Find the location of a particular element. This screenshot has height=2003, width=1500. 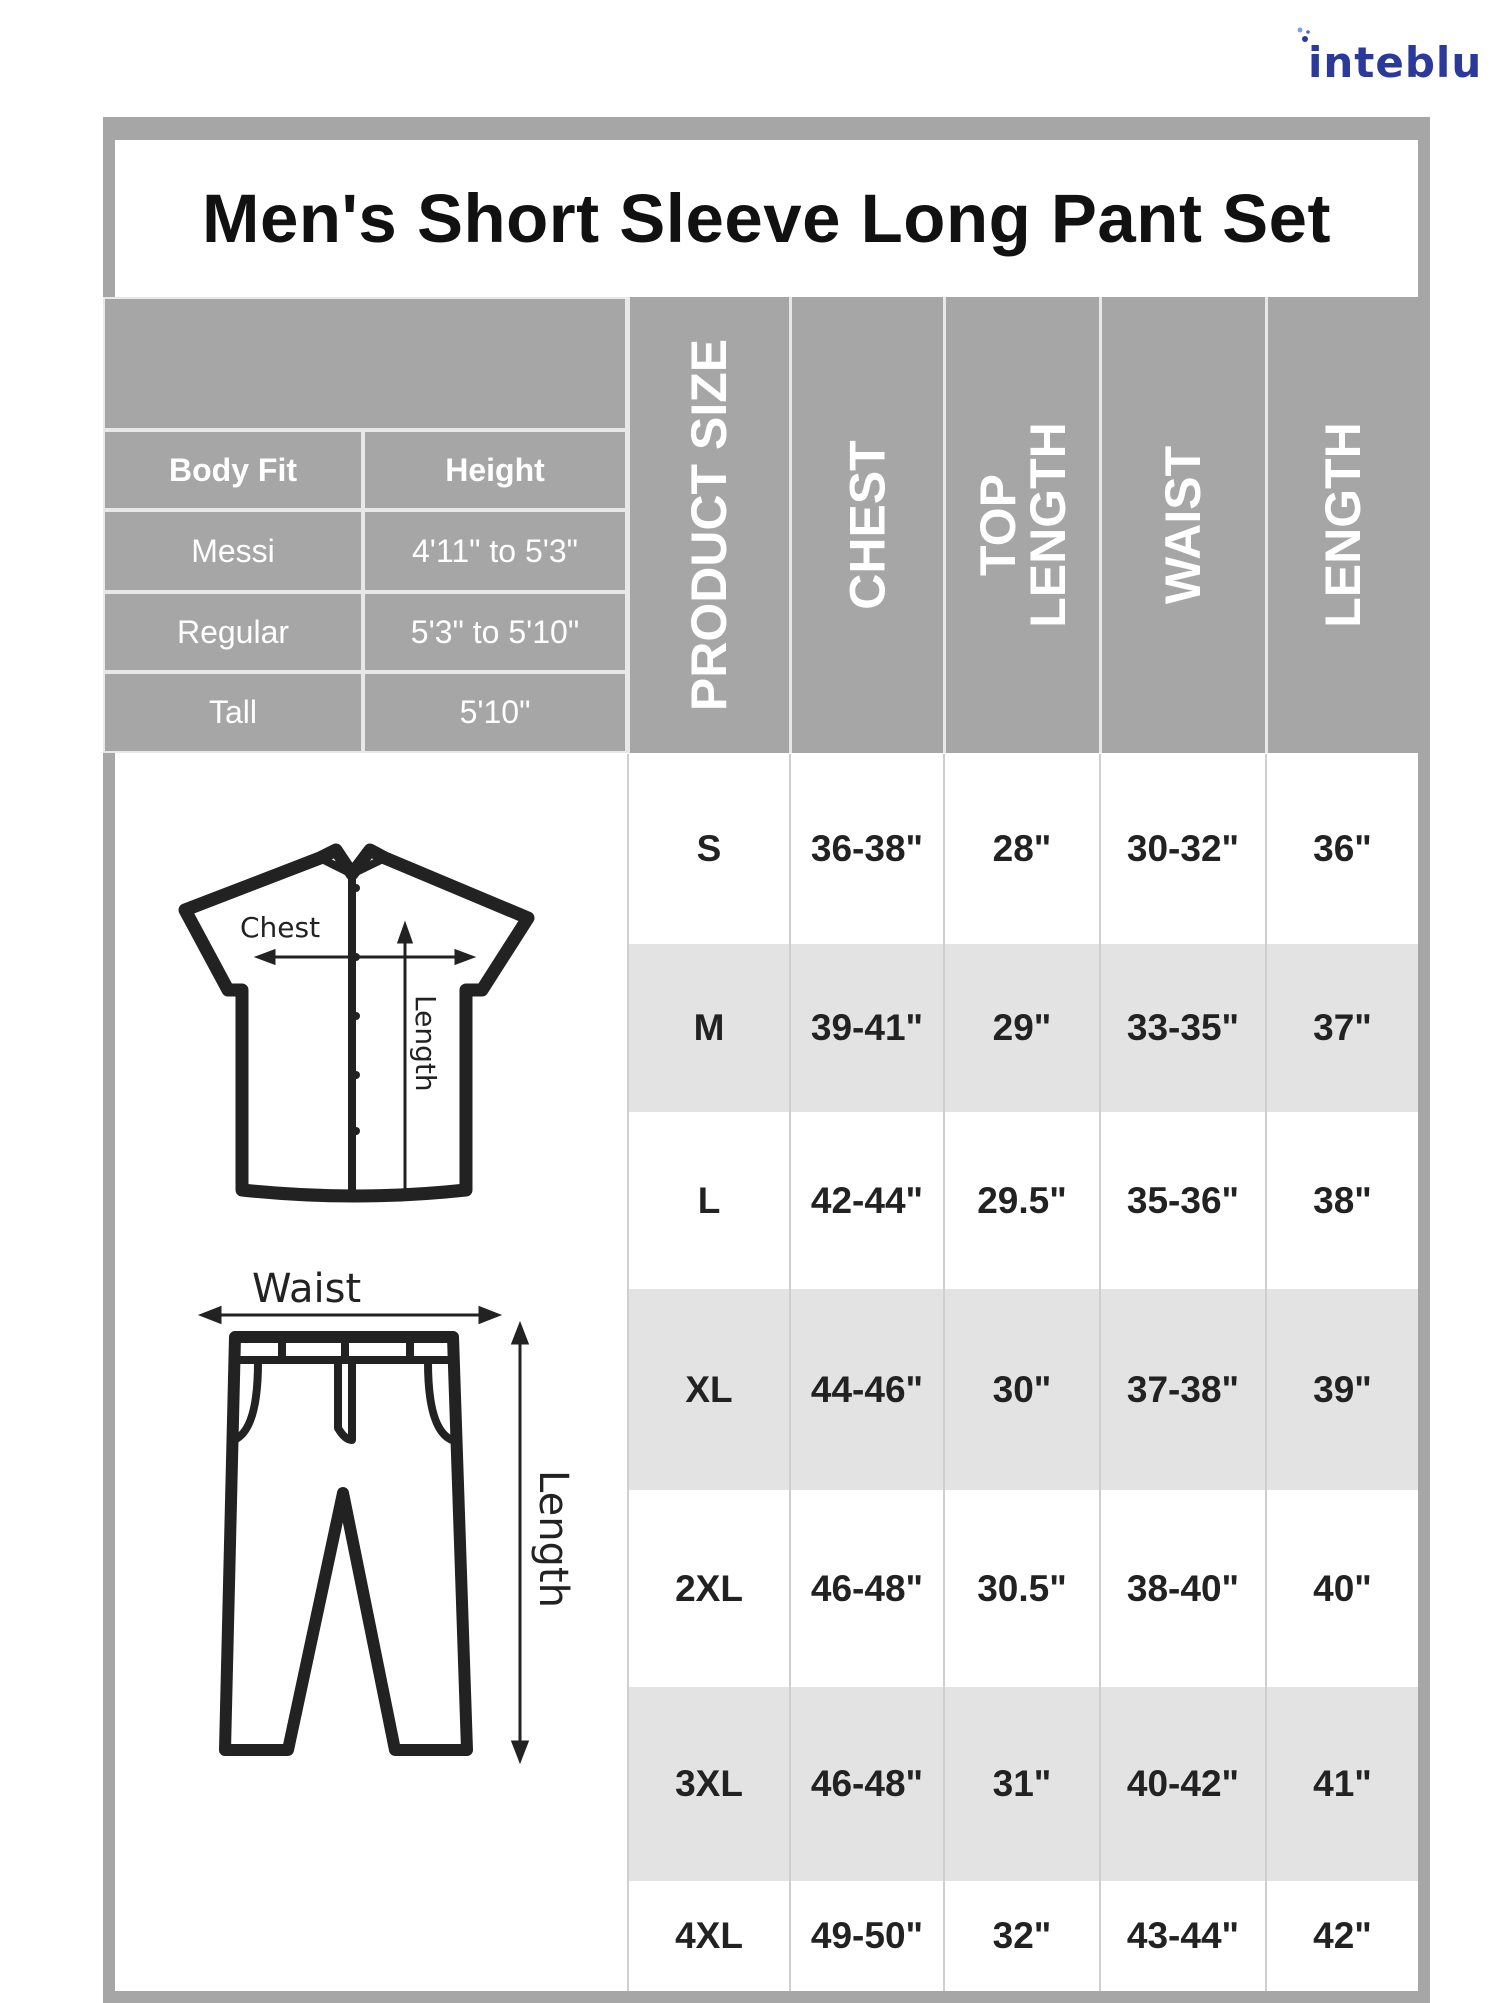

header-waist-label: WAIST is located at coordinates (1183, 525).